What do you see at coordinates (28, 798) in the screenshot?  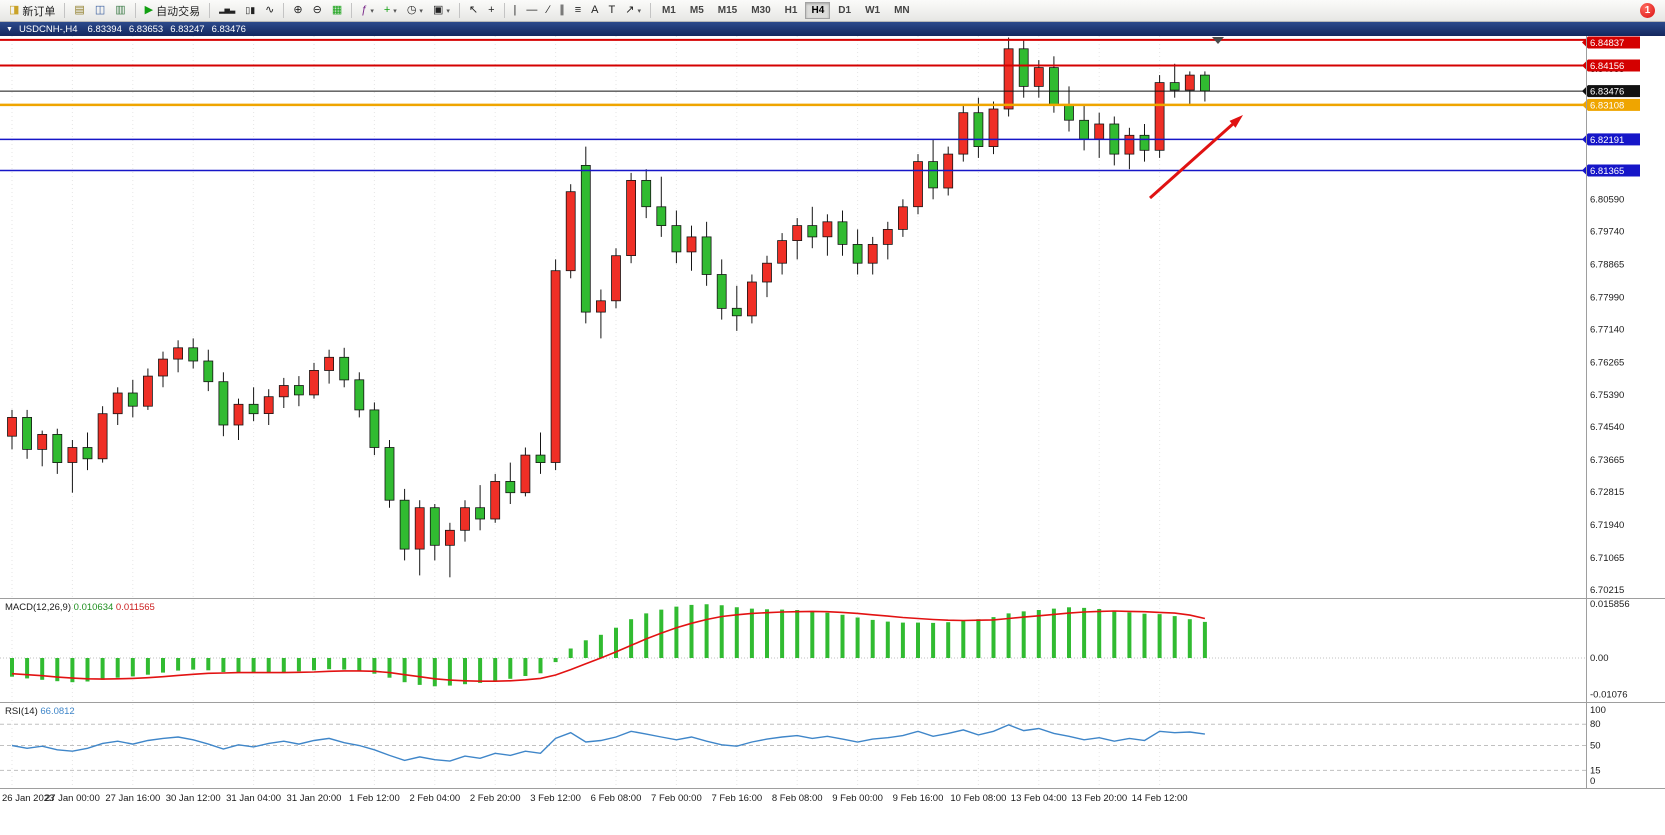 I see `time-axis-label: 26 Jan 2023` at bounding box center [28, 798].